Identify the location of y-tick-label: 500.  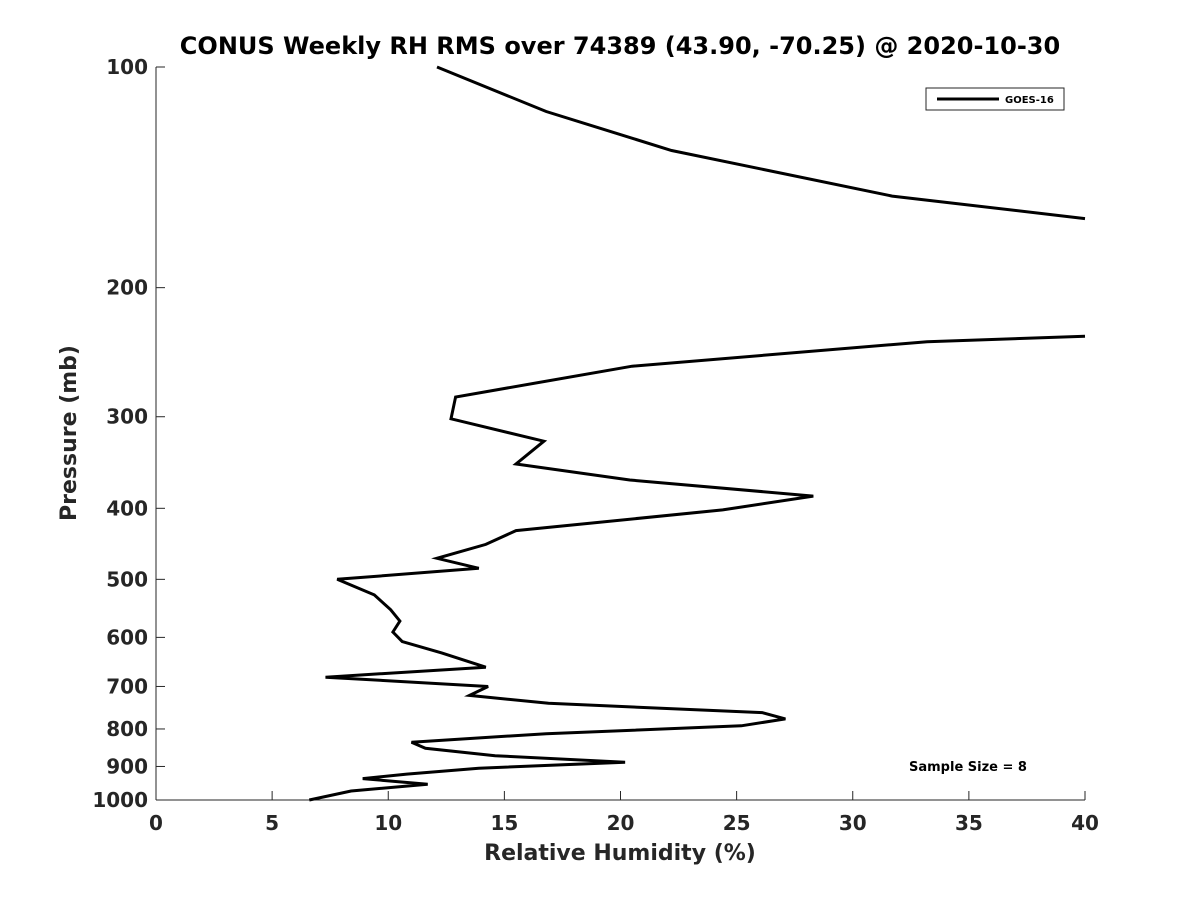
(127, 579).